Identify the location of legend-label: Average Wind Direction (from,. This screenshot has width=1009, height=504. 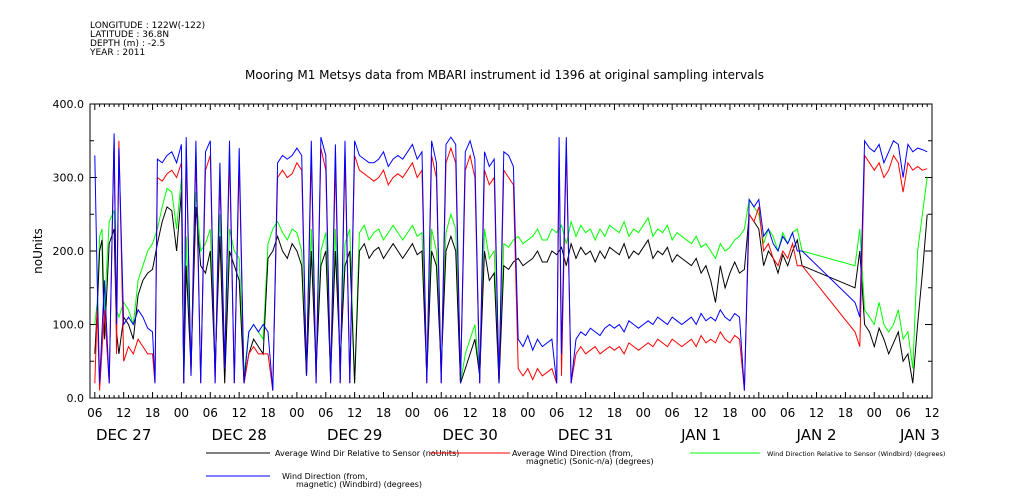
(572, 453).